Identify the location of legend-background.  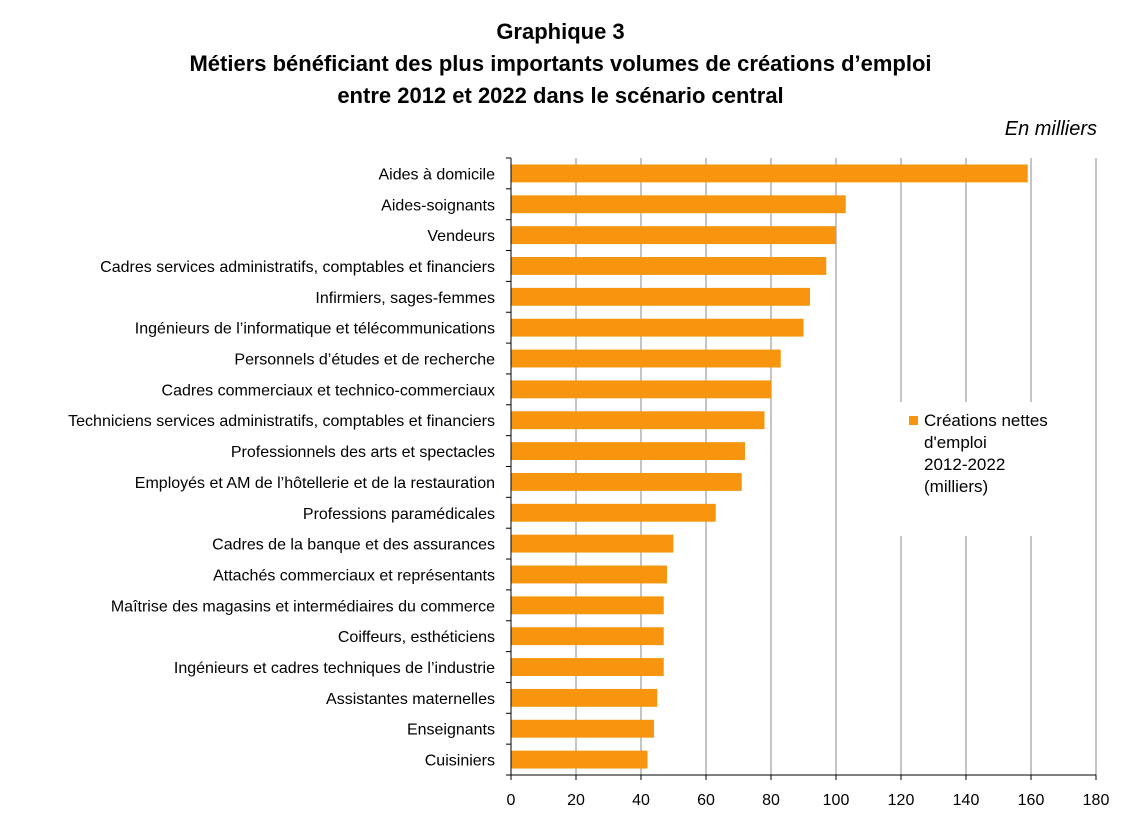
(990, 469).